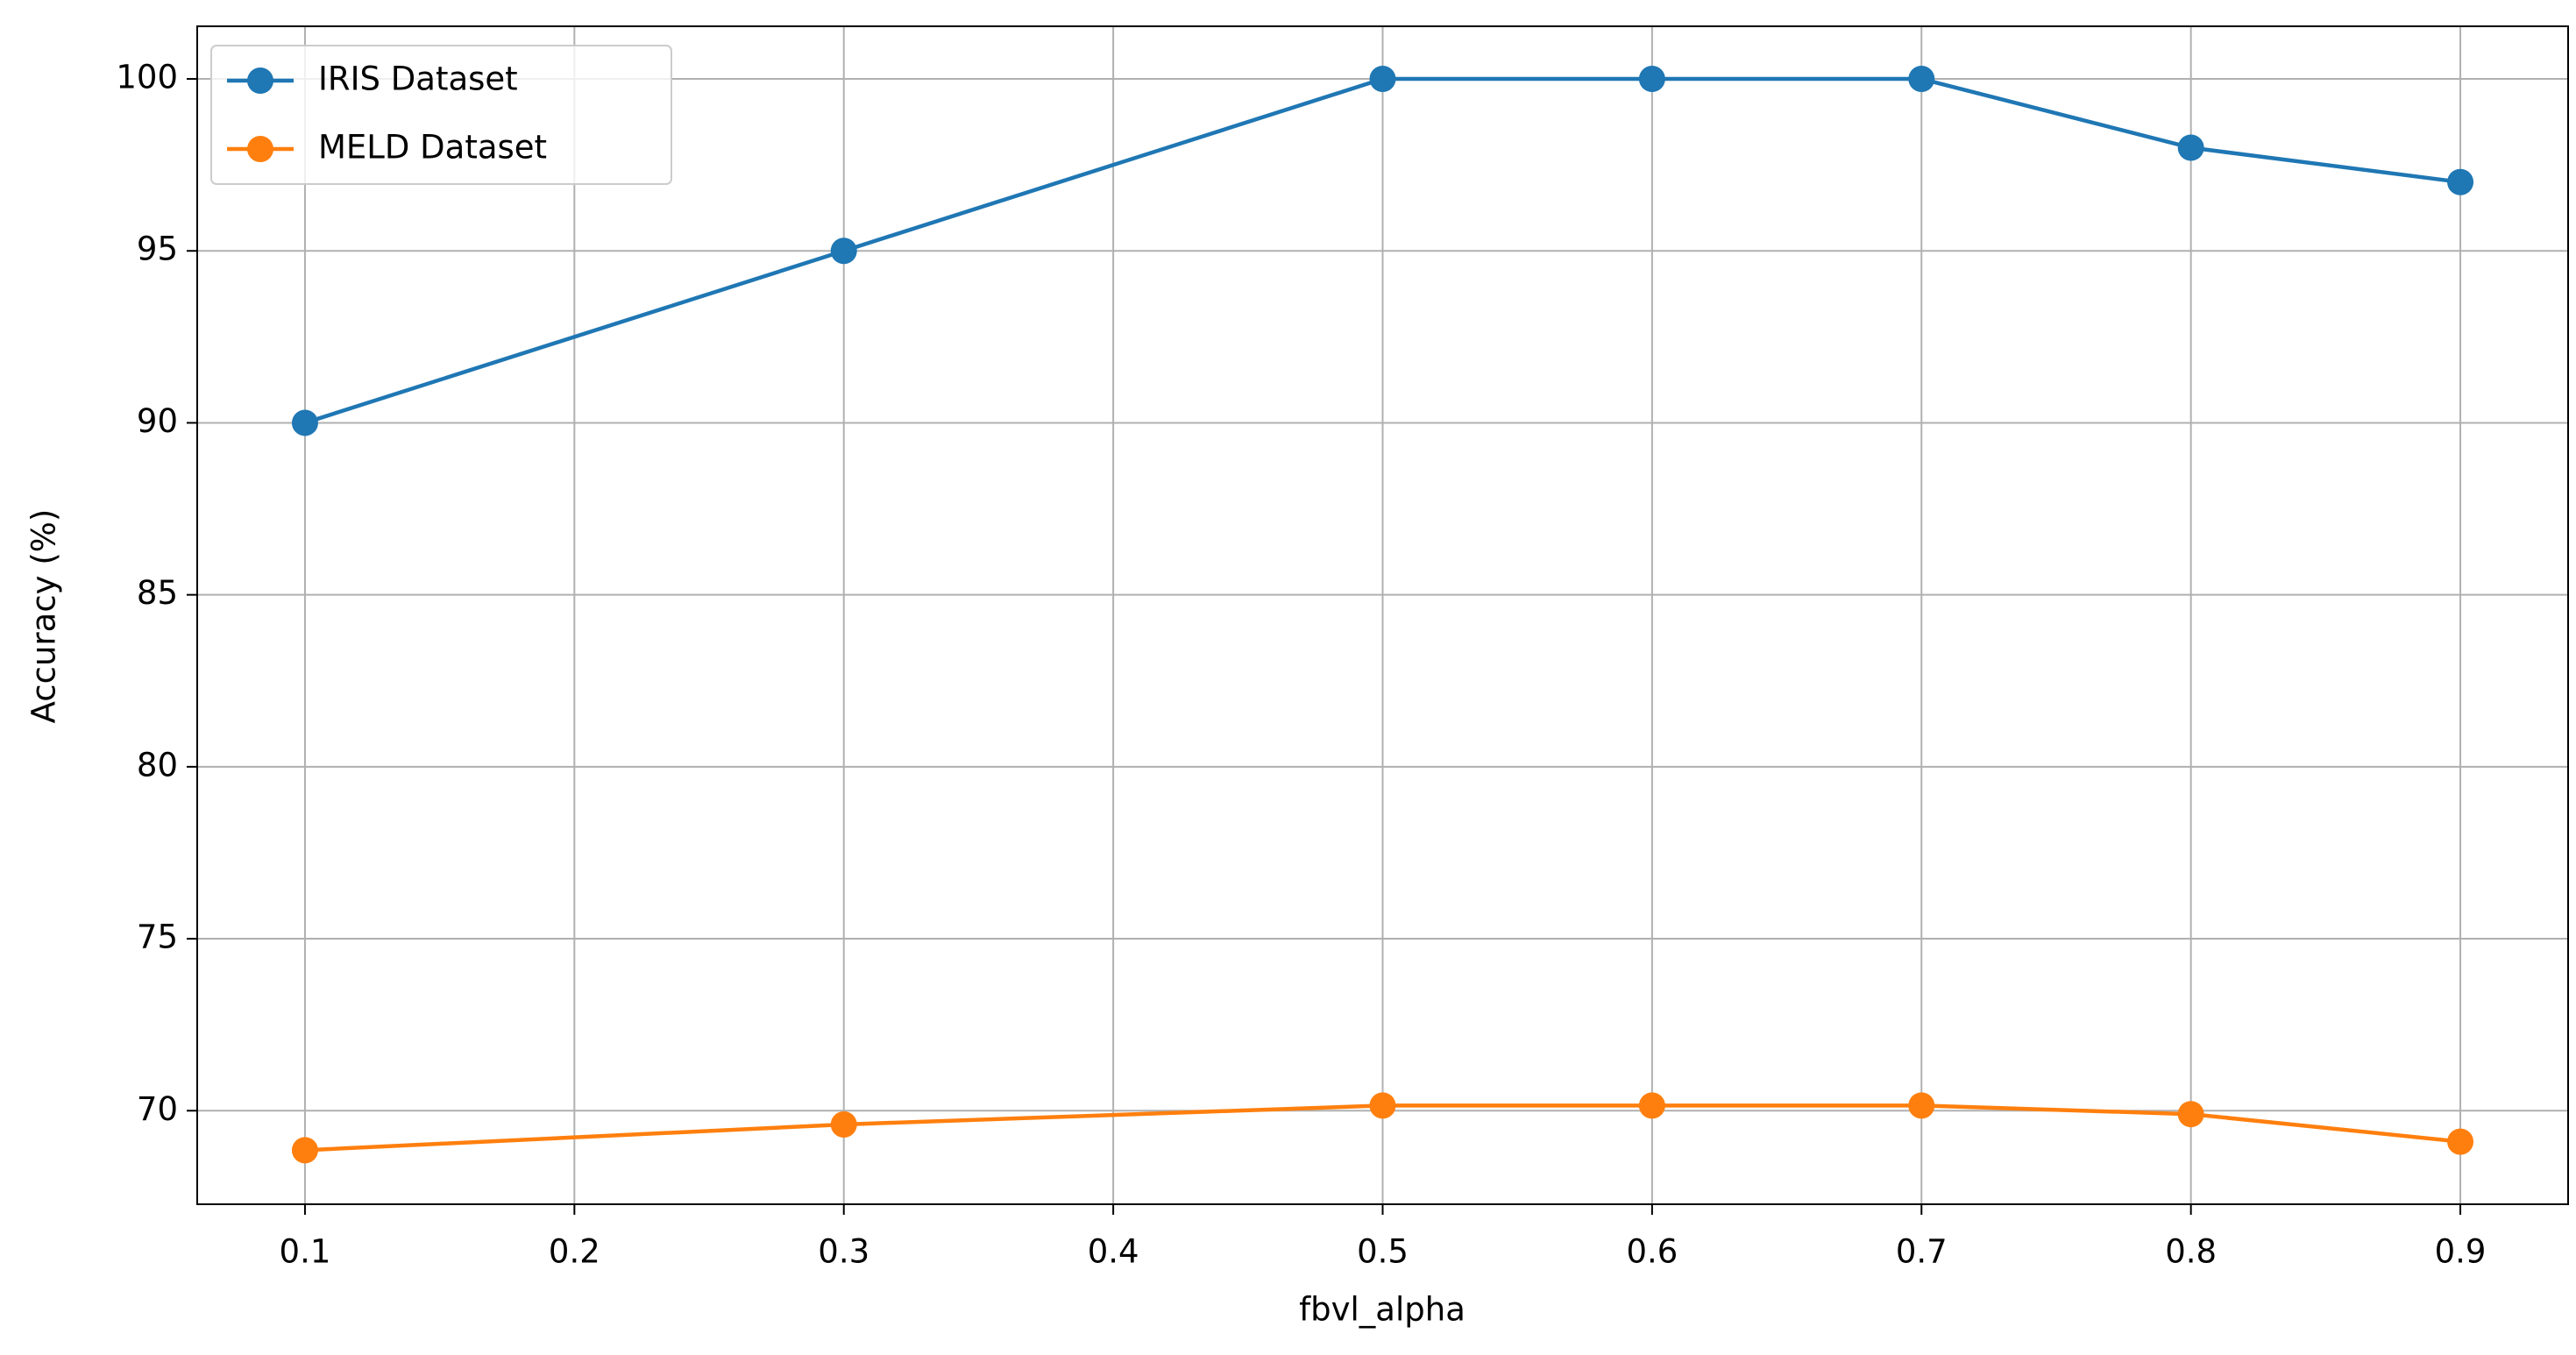  I want to click on y-tick-label: 90, so click(157, 421).